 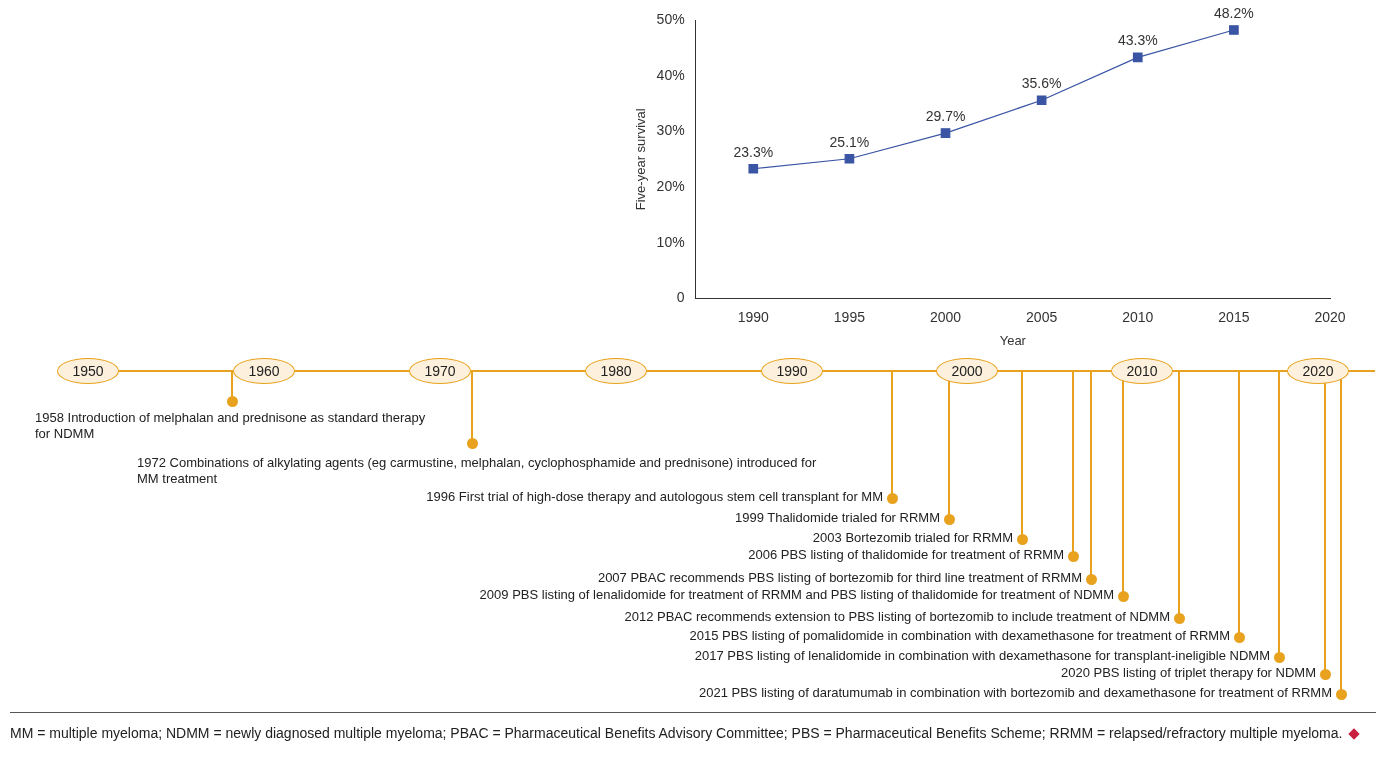 What do you see at coordinates (670, 241) in the screenshot?
I see `y-tick-label: 10%` at bounding box center [670, 241].